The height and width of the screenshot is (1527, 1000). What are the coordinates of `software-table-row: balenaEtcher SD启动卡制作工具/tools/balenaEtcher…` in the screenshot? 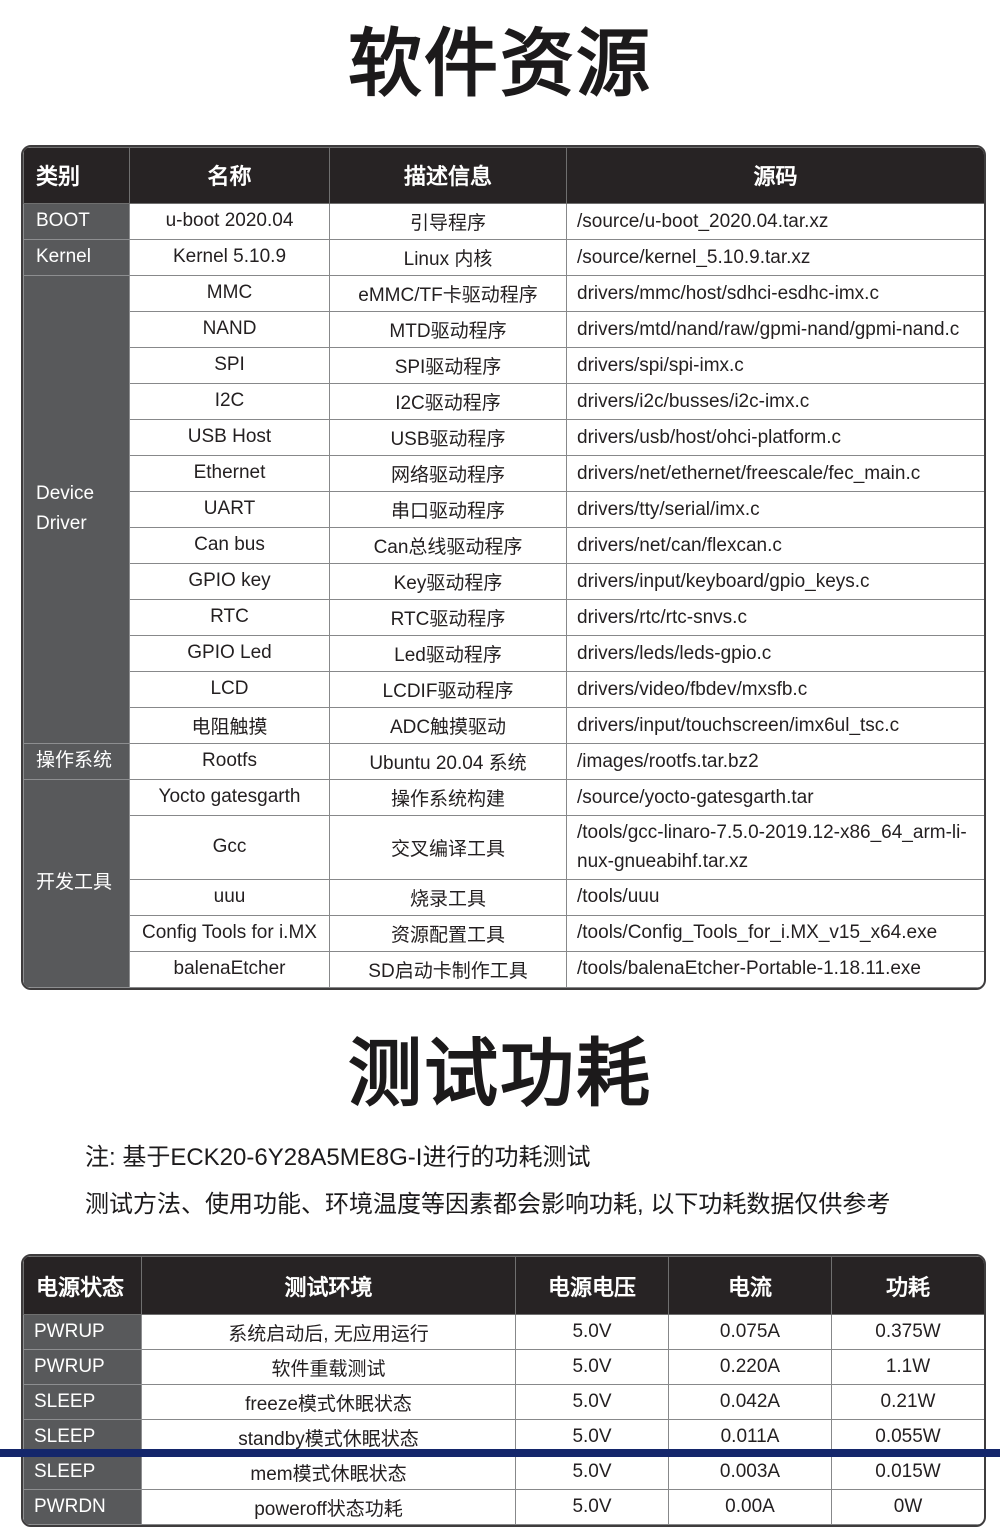 It's located at (504, 969).